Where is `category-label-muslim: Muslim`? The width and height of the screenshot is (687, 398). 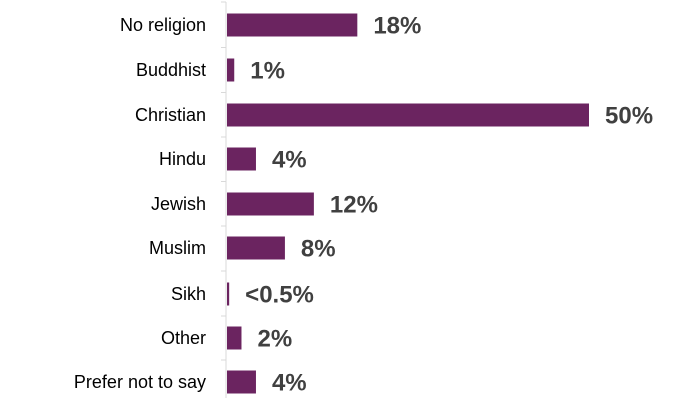 category-label-muslim: Muslim is located at coordinates (177, 248).